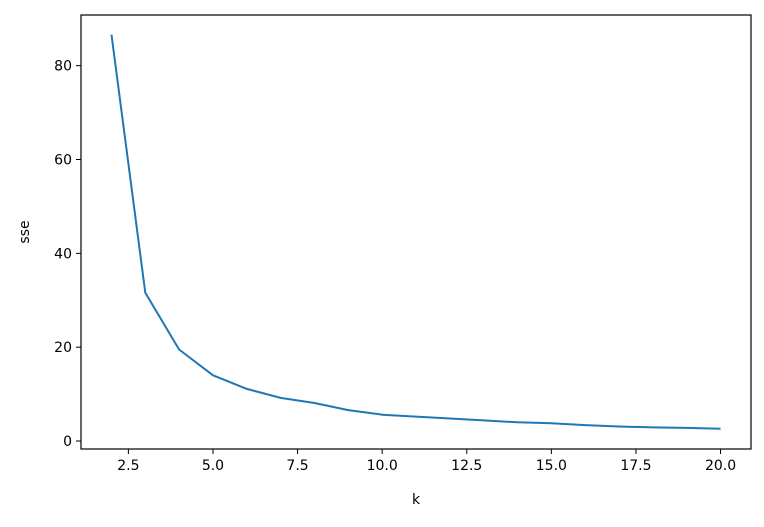 Image resolution: width=764 pixels, height=527 pixels. I want to click on y-axis-label: sse, so click(25, 231).